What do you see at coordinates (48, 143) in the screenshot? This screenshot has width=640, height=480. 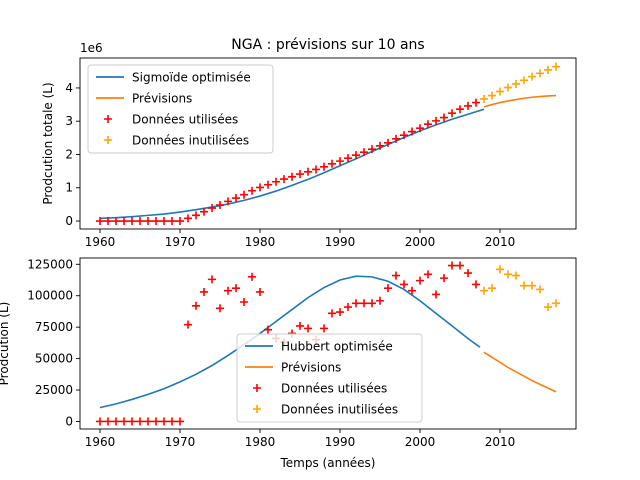 I see `y-axis-label: Prodcution totale (L)` at bounding box center [48, 143].